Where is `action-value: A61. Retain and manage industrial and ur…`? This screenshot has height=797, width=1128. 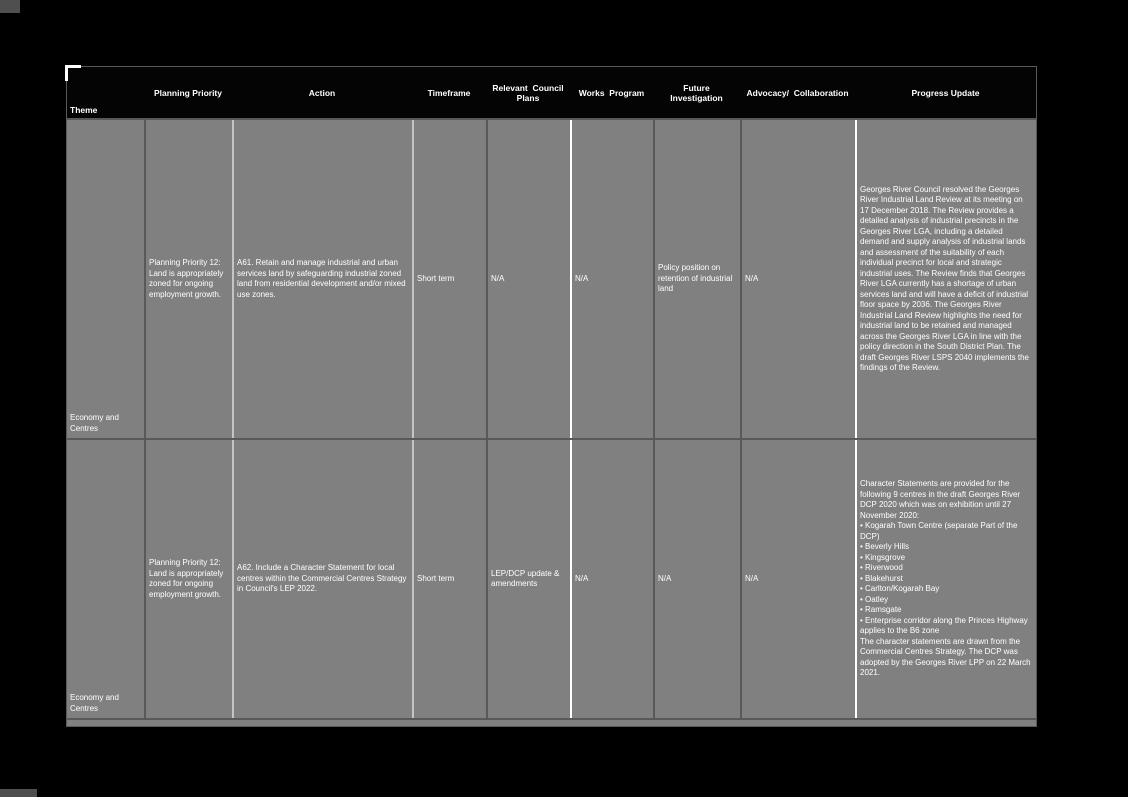
action-value: A61. Retain and manage industrial and ur… is located at coordinates (322, 278).